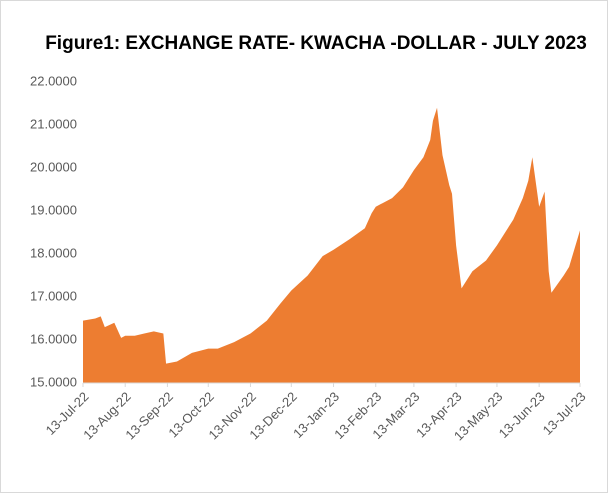 This screenshot has width=608, height=493. What do you see at coordinates (53, 381) in the screenshot?
I see `y-tick-label: 15.0000` at bounding box center [53, 381].